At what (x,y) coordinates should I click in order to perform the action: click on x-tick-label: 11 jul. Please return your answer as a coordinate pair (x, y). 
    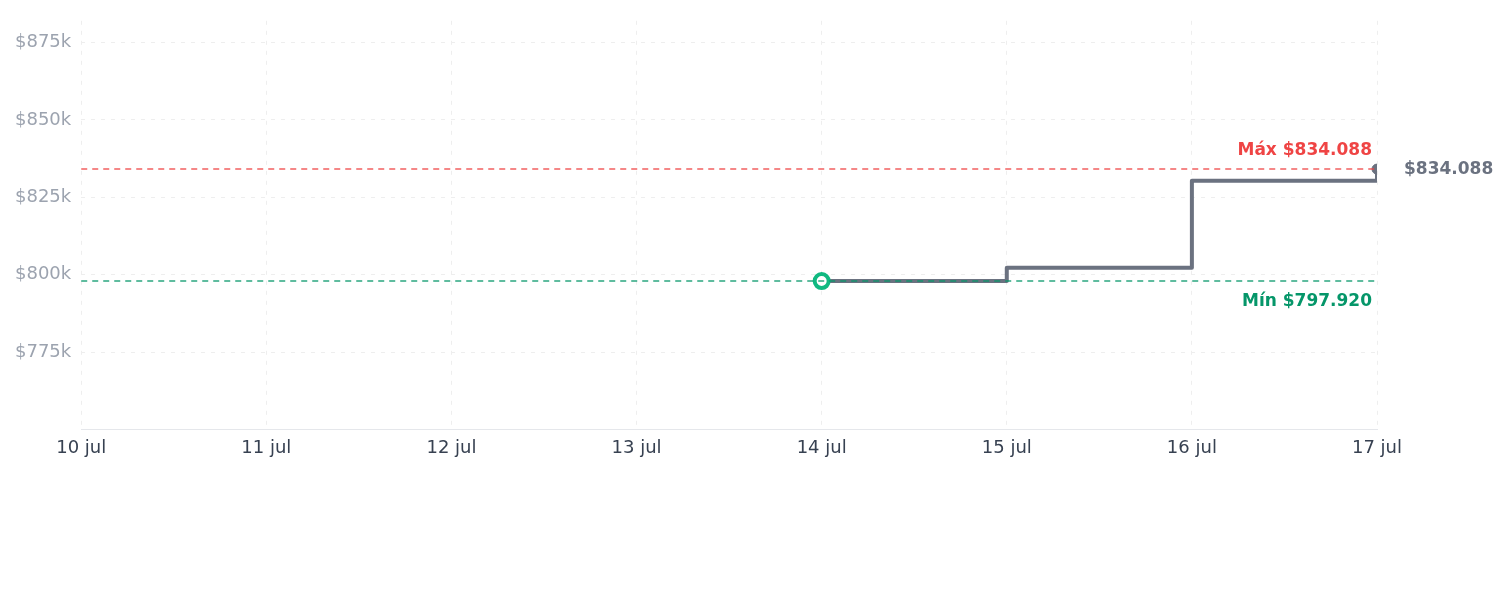
    Looking at the image, I should click on (266, 446).